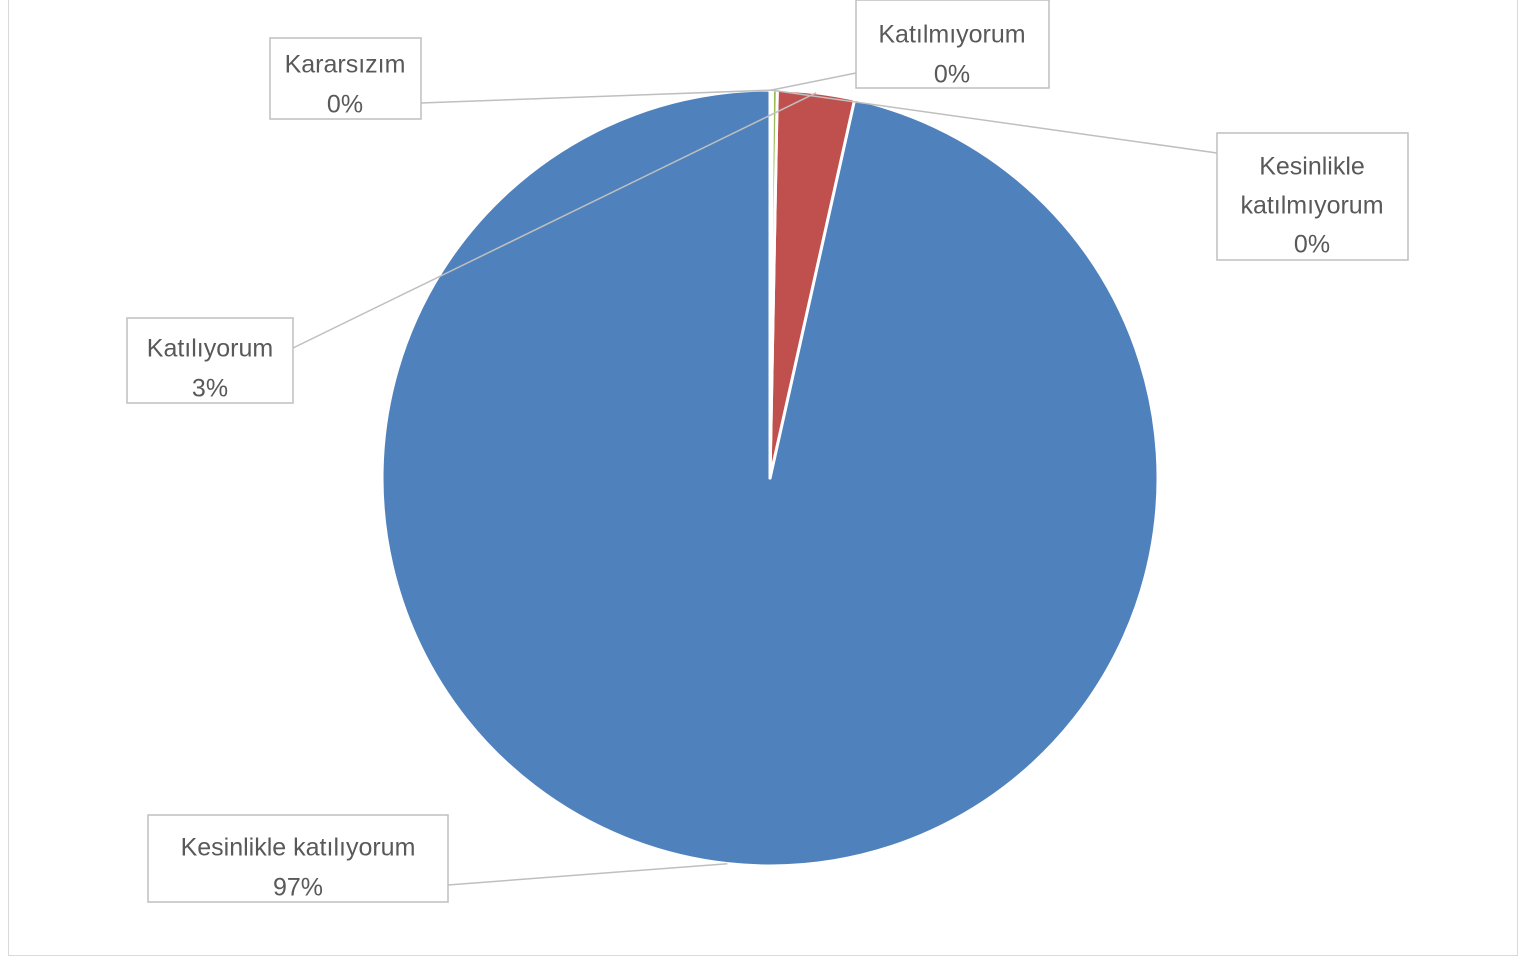 This screenshot has width=1520, height=958. What do you see at coordinates (345, 65) in the screenshot?
I see `data-label-category: Kararsızım` at bounding box center [345, 65].